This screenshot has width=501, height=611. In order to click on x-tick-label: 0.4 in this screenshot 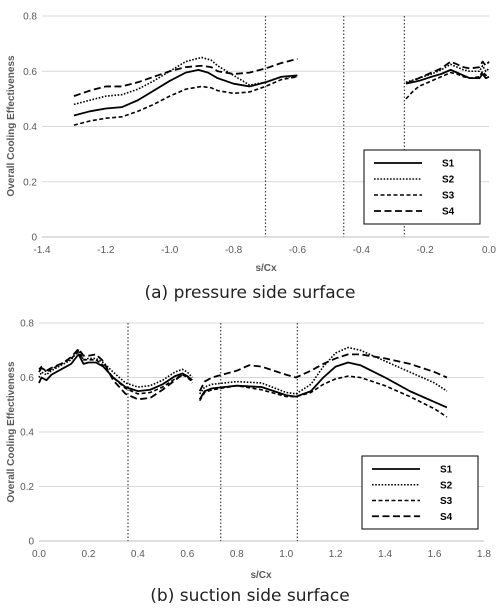, I will do `click(138, 554)`.